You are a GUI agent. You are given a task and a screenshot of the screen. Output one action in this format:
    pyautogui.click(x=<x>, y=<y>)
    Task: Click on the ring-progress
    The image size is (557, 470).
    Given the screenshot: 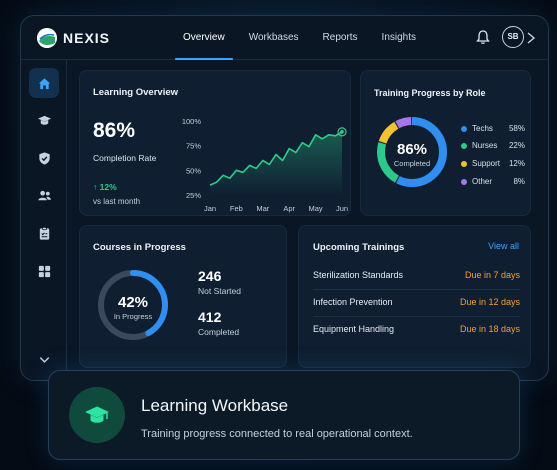 What is the action you would take?
    pyautogui.click(x=133, y=305)
    